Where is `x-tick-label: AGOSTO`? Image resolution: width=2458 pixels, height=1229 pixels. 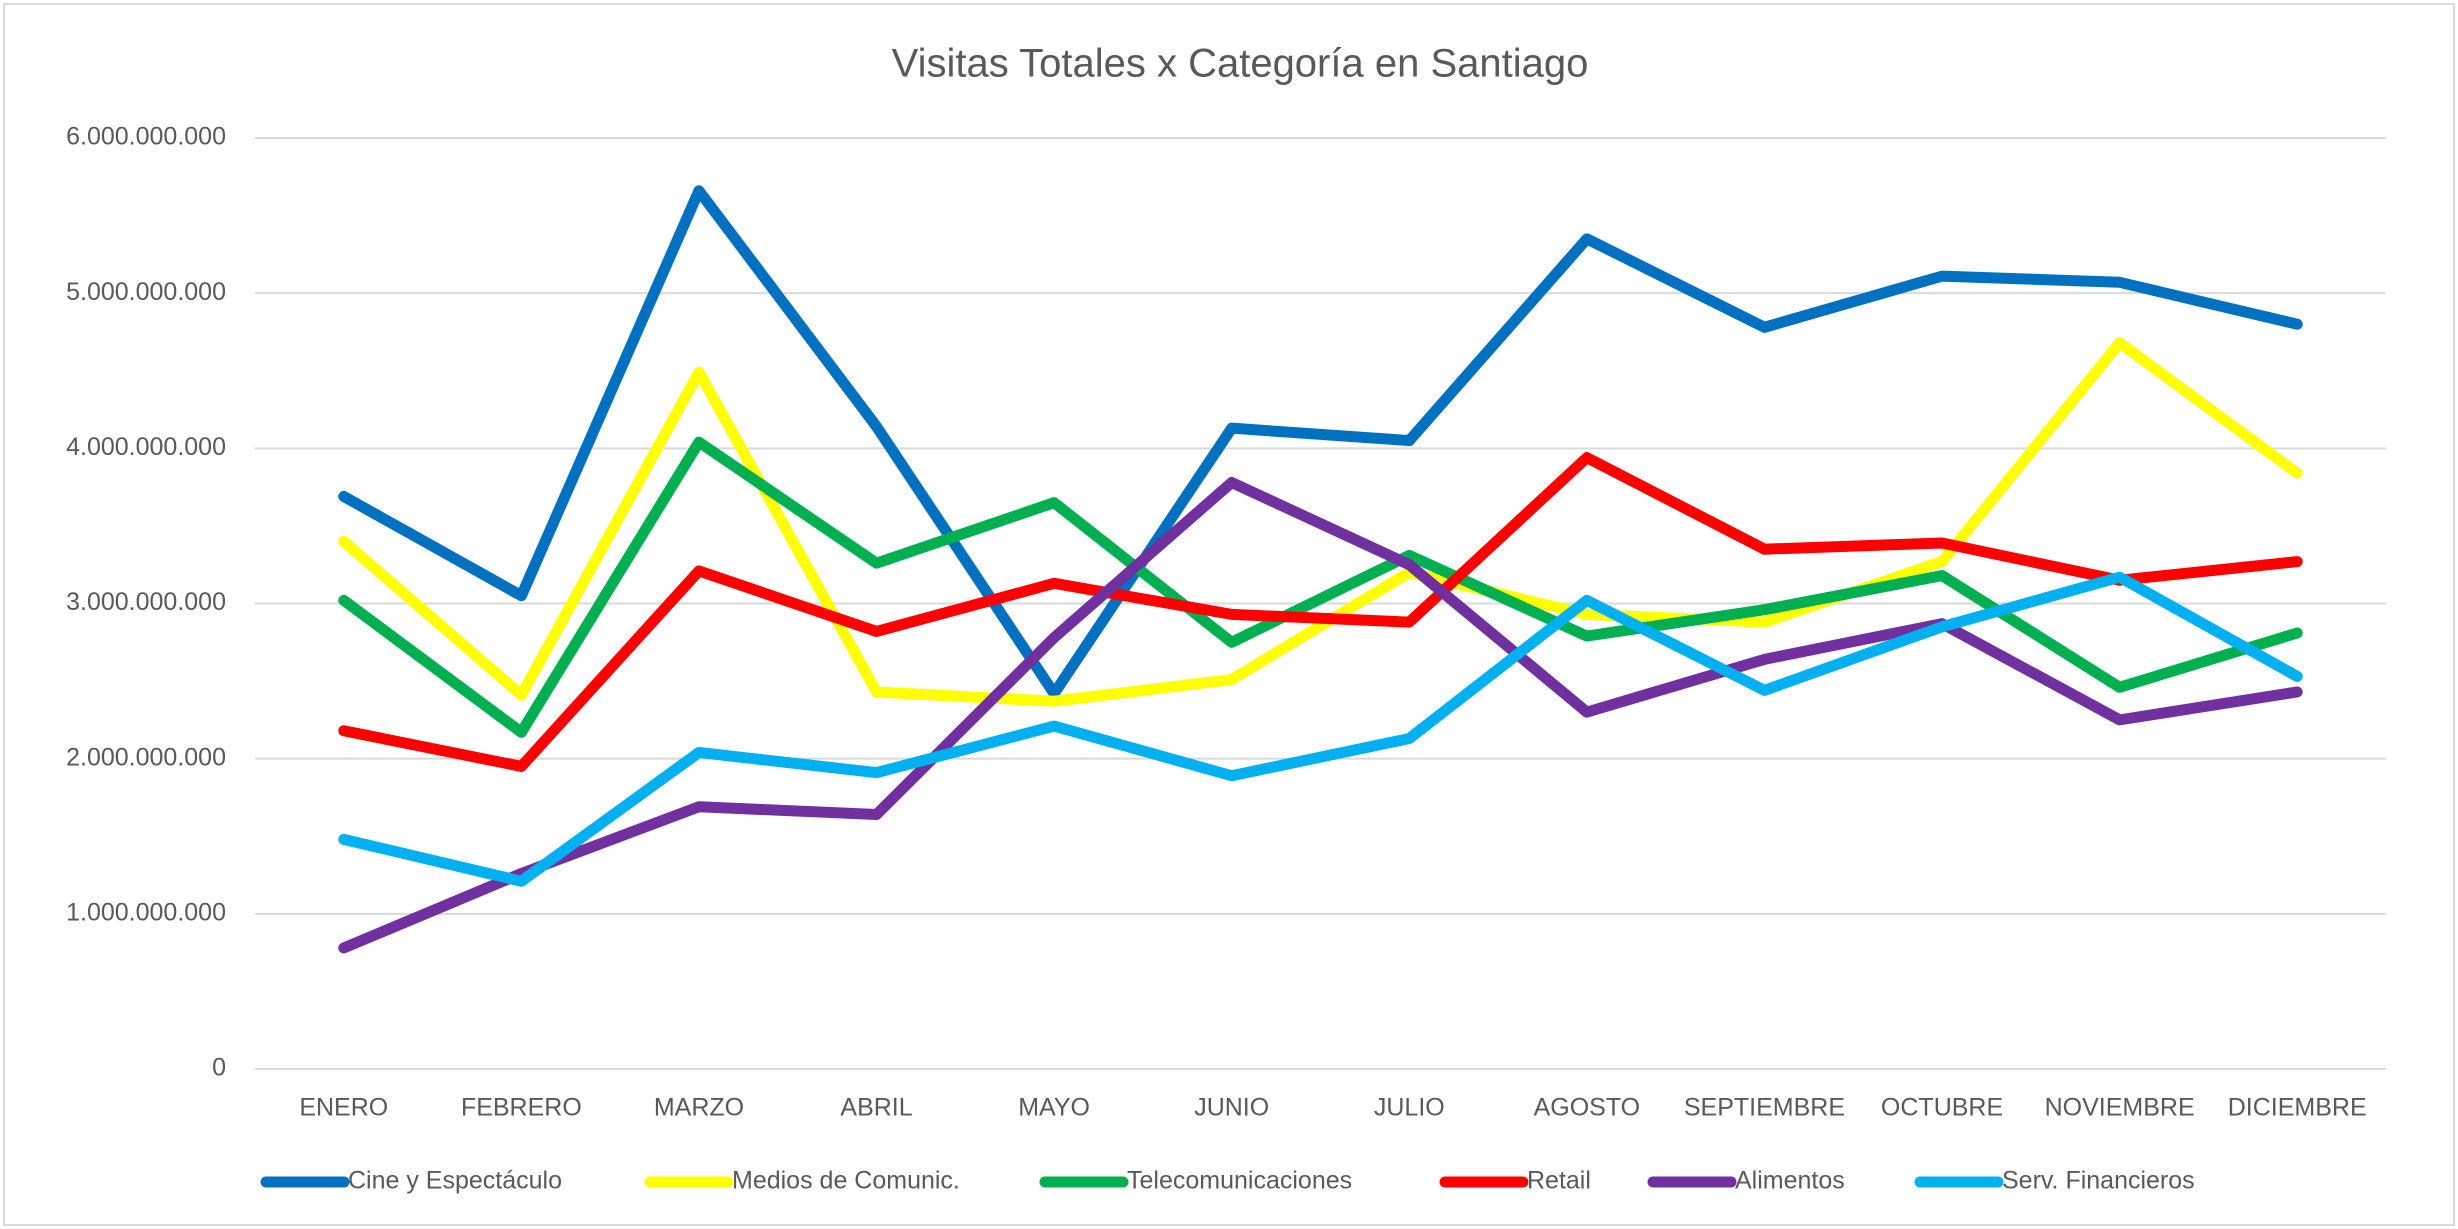
x-tick-label: AGOSTO is located at coordinates (1587, 1108).